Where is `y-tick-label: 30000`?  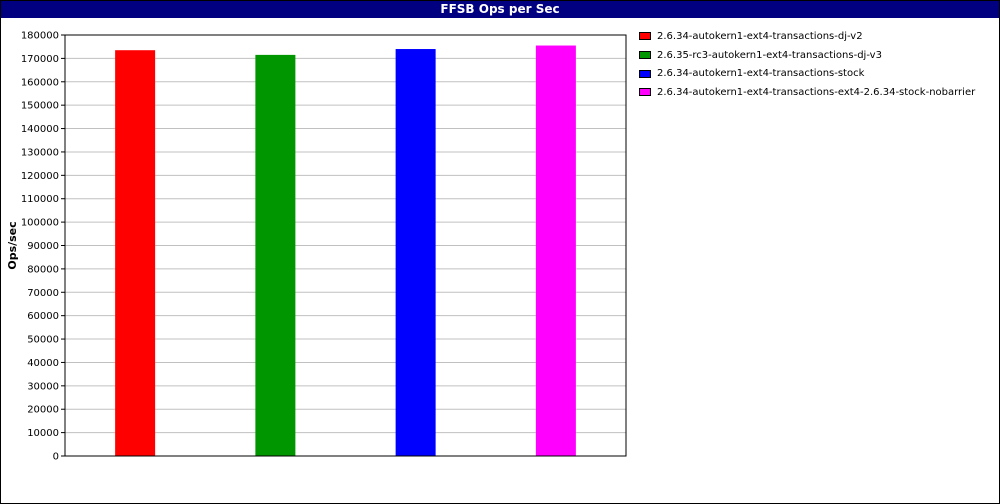
y-tick-label: 30000 is located at coordinates (43, 386).